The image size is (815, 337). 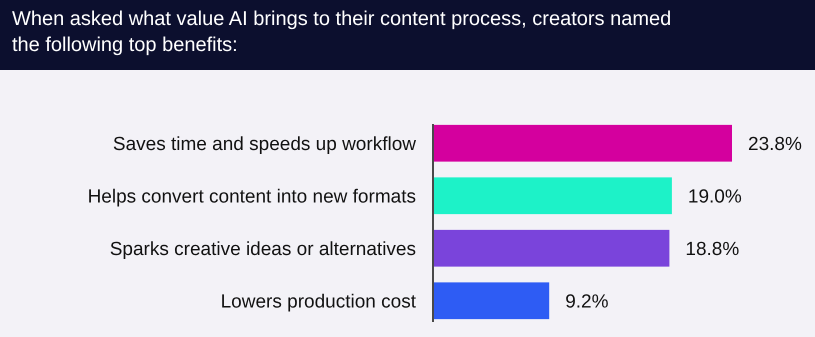 I want to click on y-tick-label: Helps convert content into new formats, so click(x=252, y=197).